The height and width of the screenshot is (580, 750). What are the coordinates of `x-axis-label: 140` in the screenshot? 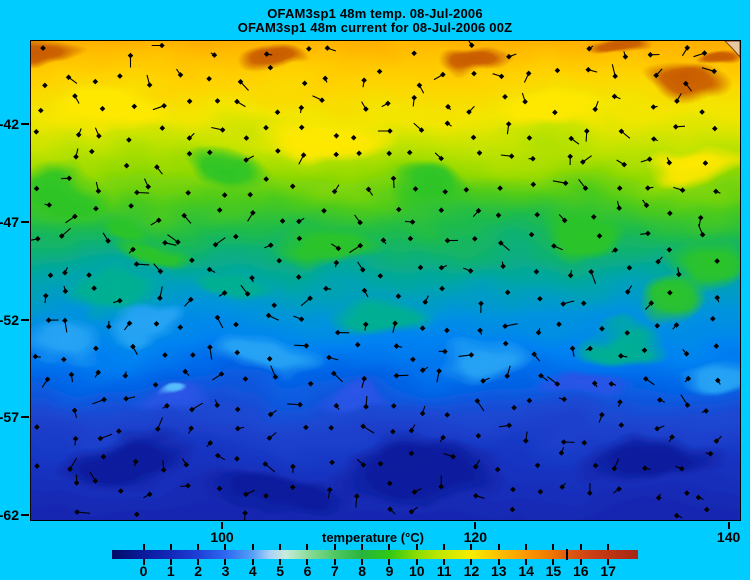 It's located at (728, 537).